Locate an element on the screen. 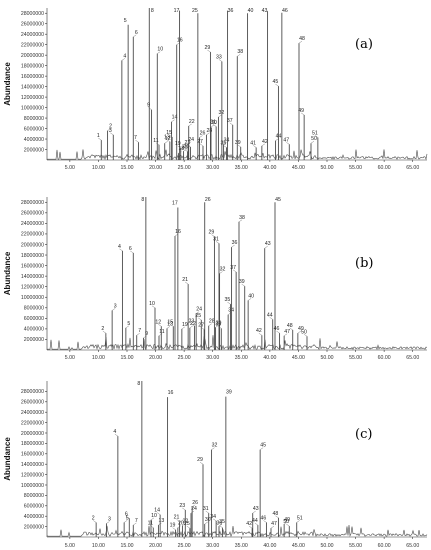  peak-label: 13 is located at coordinates (162, 521).